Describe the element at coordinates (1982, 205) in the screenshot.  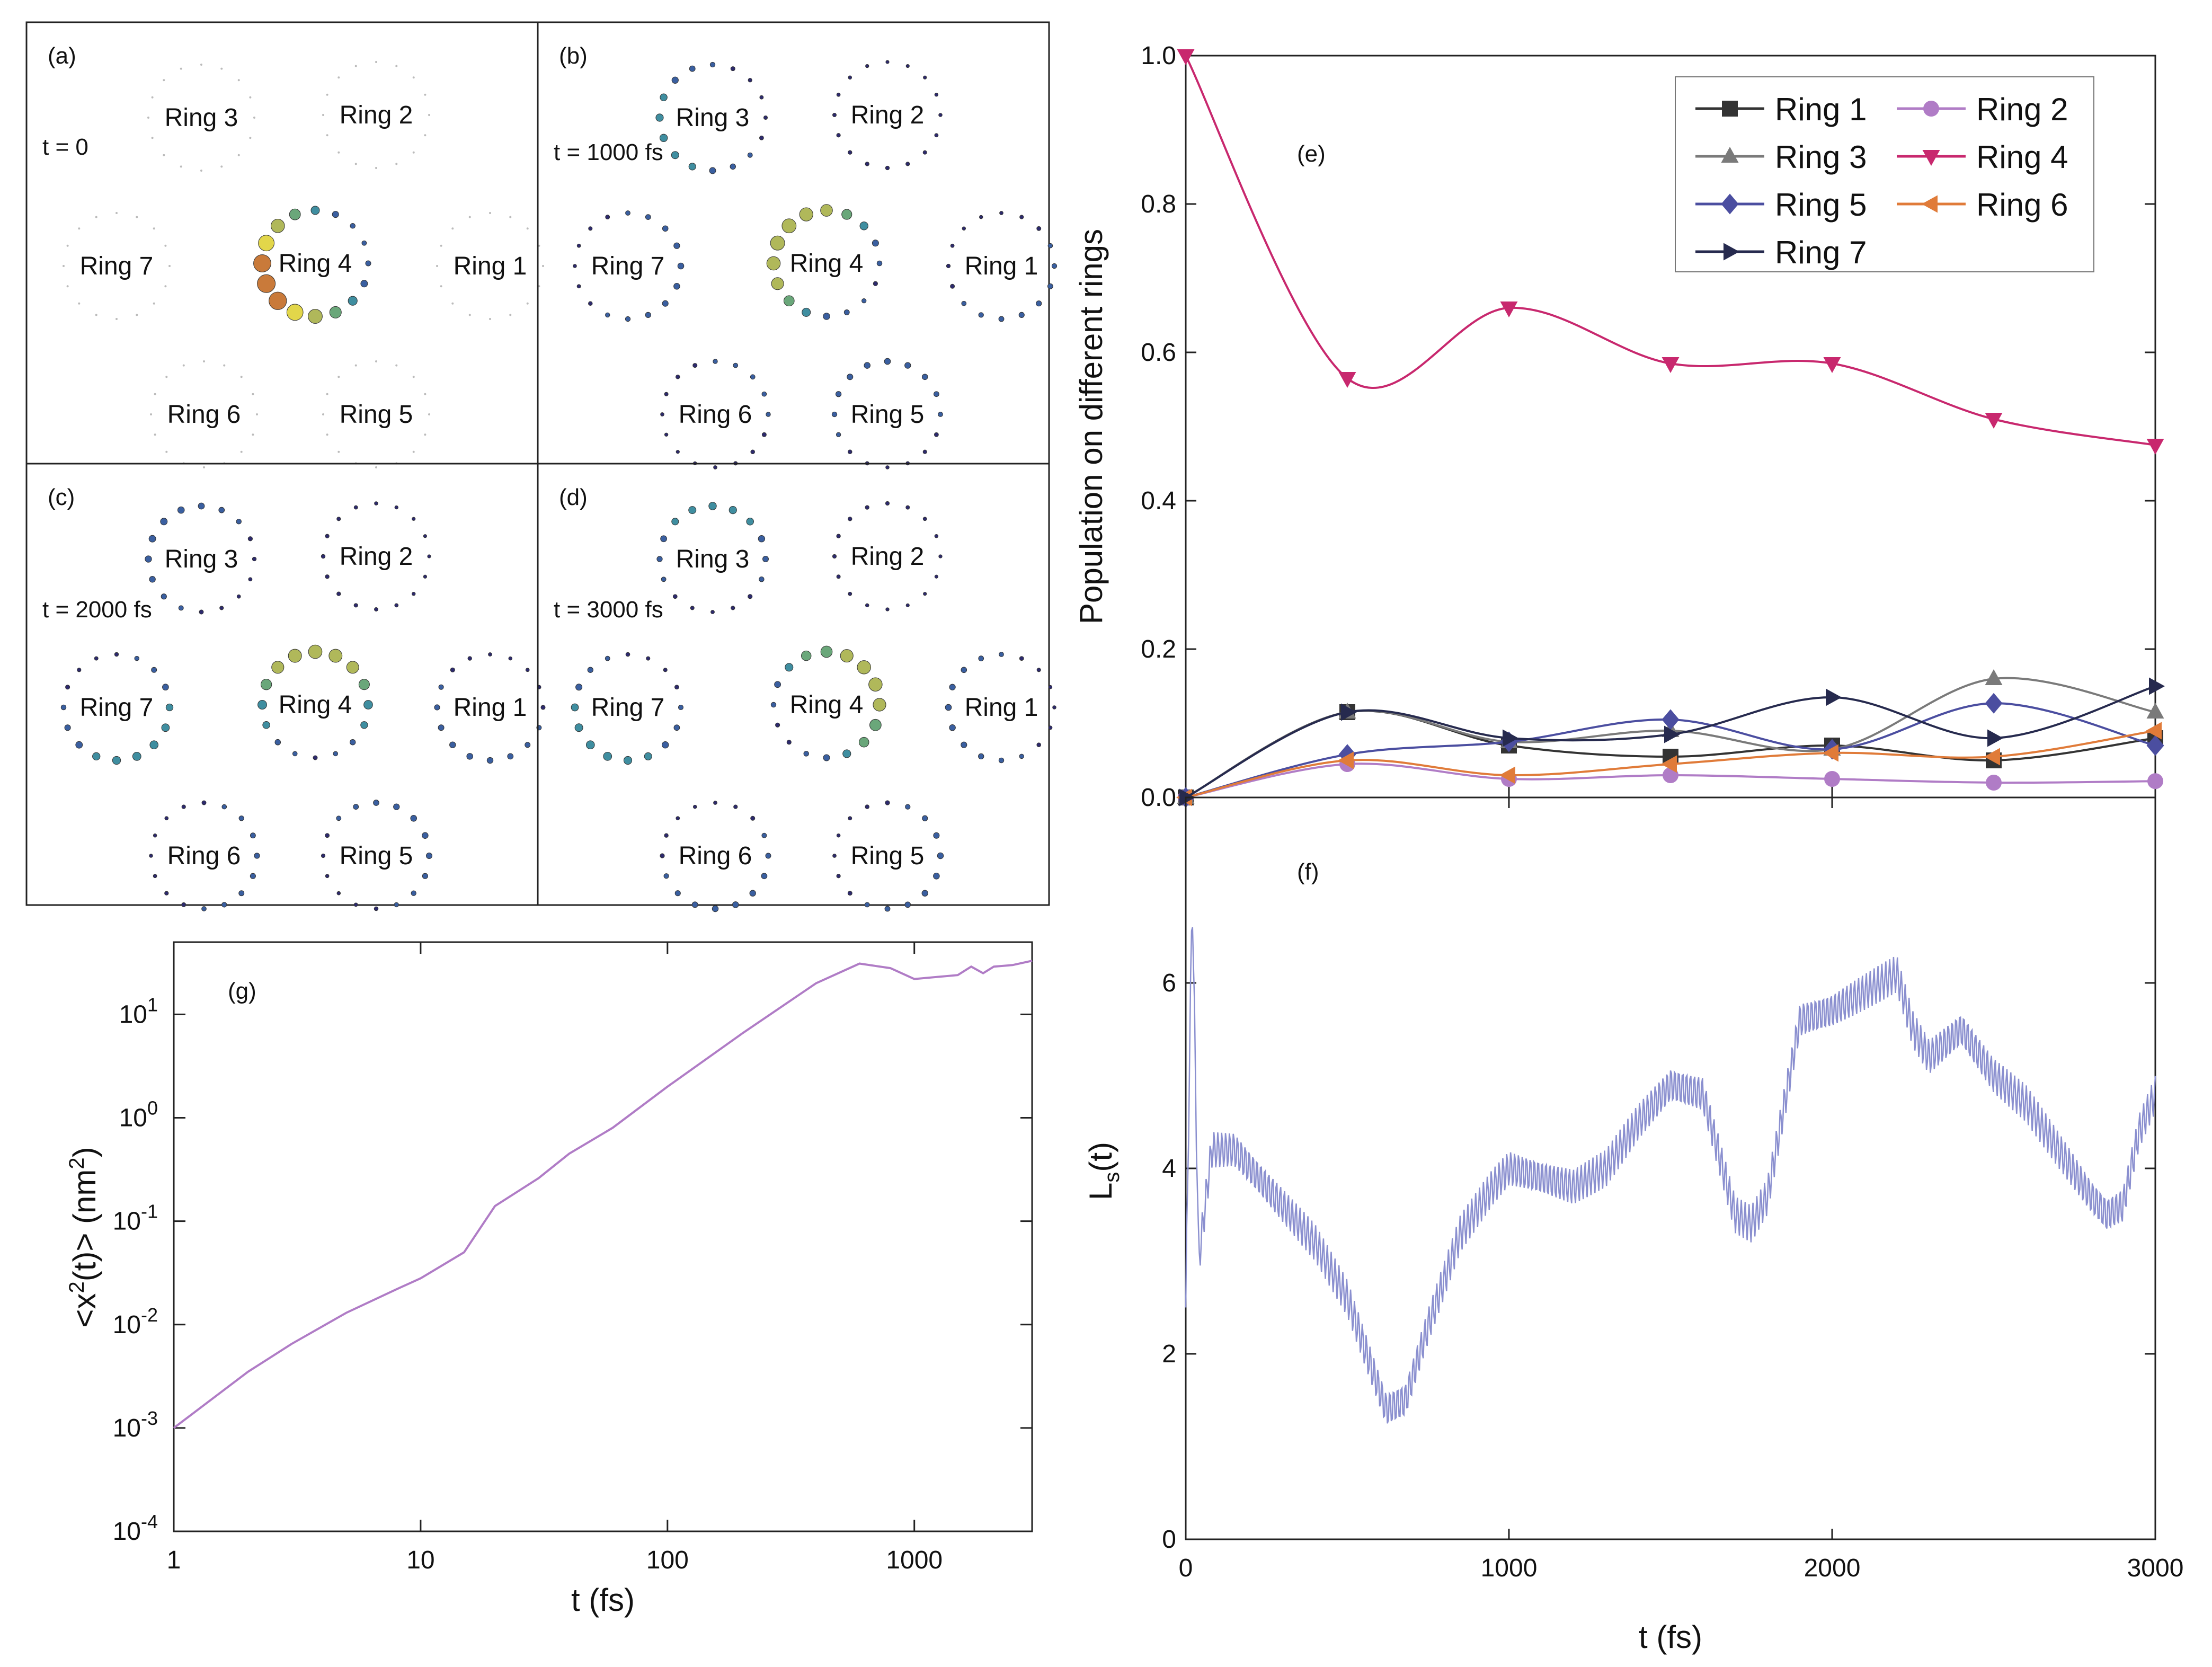
I see `legend-item: Ring 6` at that location.